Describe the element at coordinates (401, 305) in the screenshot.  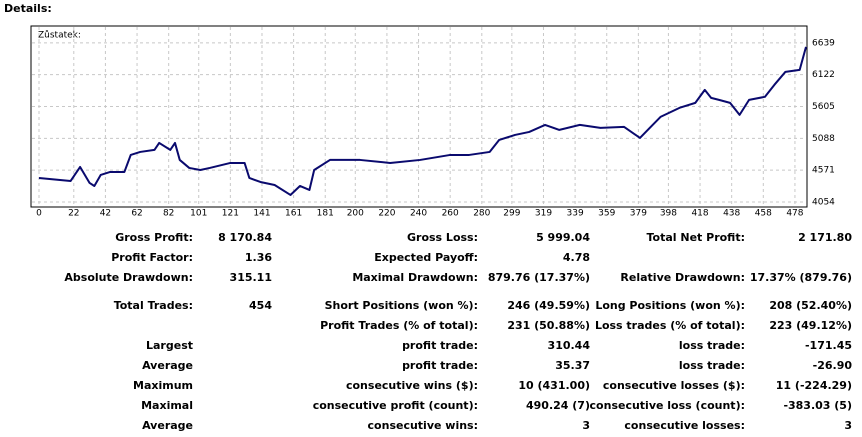
I see `label: Short Positions (won %):` at that location.